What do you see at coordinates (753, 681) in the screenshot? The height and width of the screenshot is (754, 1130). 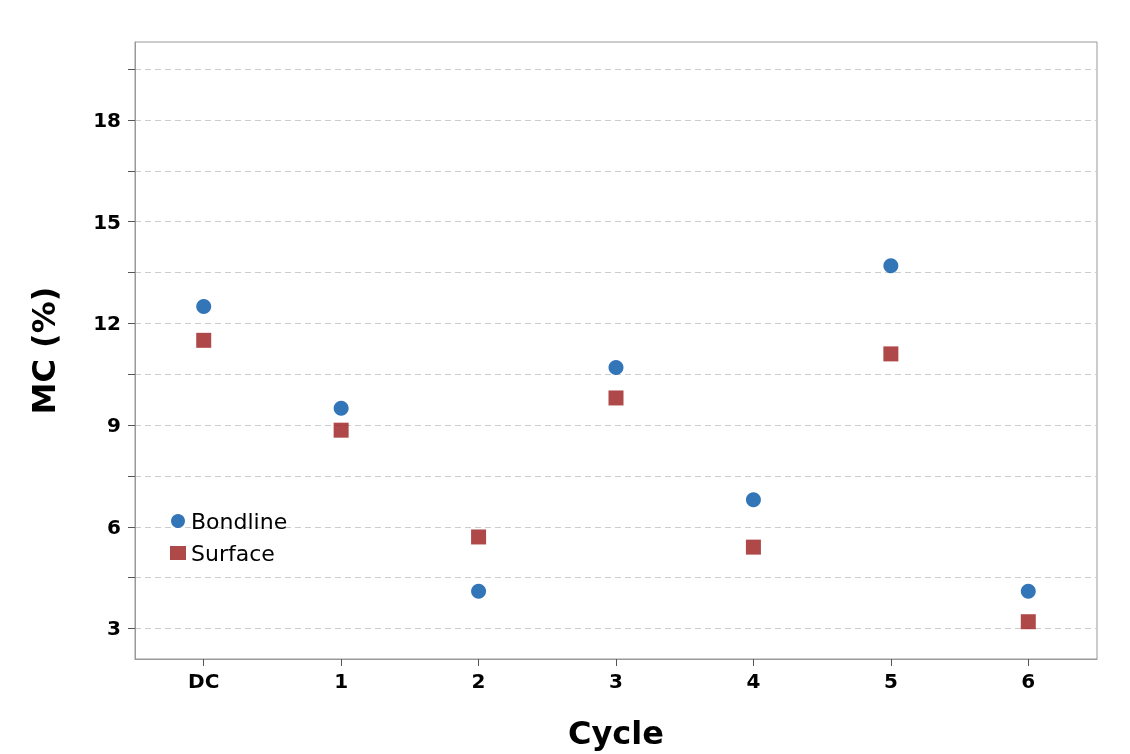 I see `x-tick-label: 4` at bounding box center [753, 681].